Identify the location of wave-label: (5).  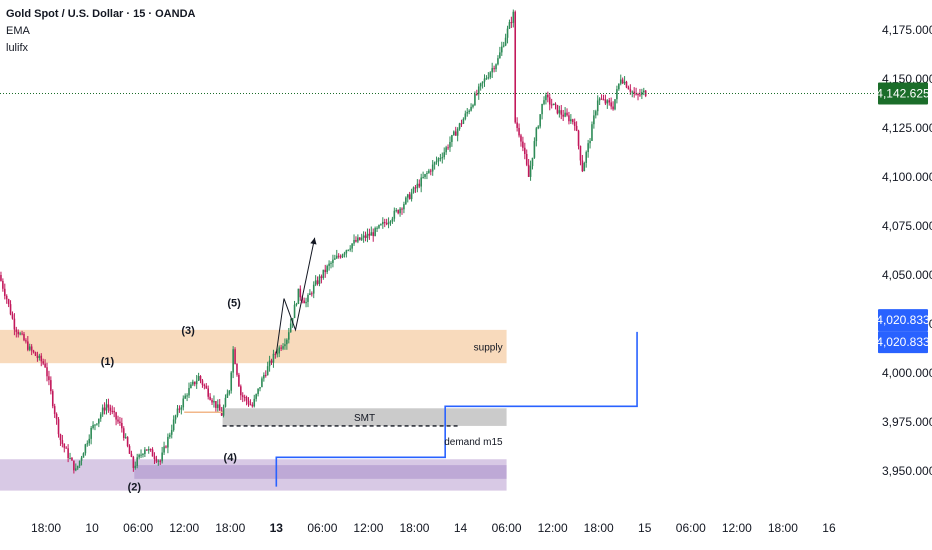
(234, 303).